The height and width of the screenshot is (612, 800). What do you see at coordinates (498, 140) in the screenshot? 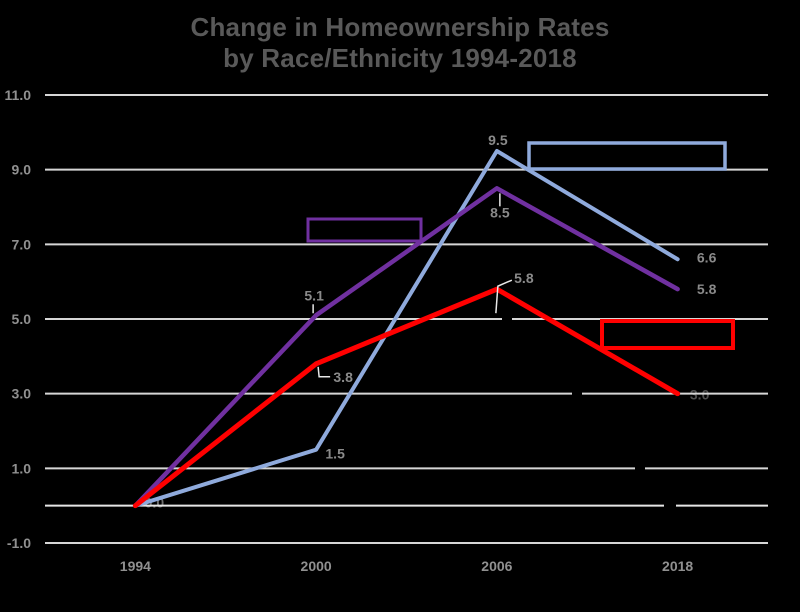
I see `data-label-light-blue-series: 9.5` at bounding box center [498, 140].